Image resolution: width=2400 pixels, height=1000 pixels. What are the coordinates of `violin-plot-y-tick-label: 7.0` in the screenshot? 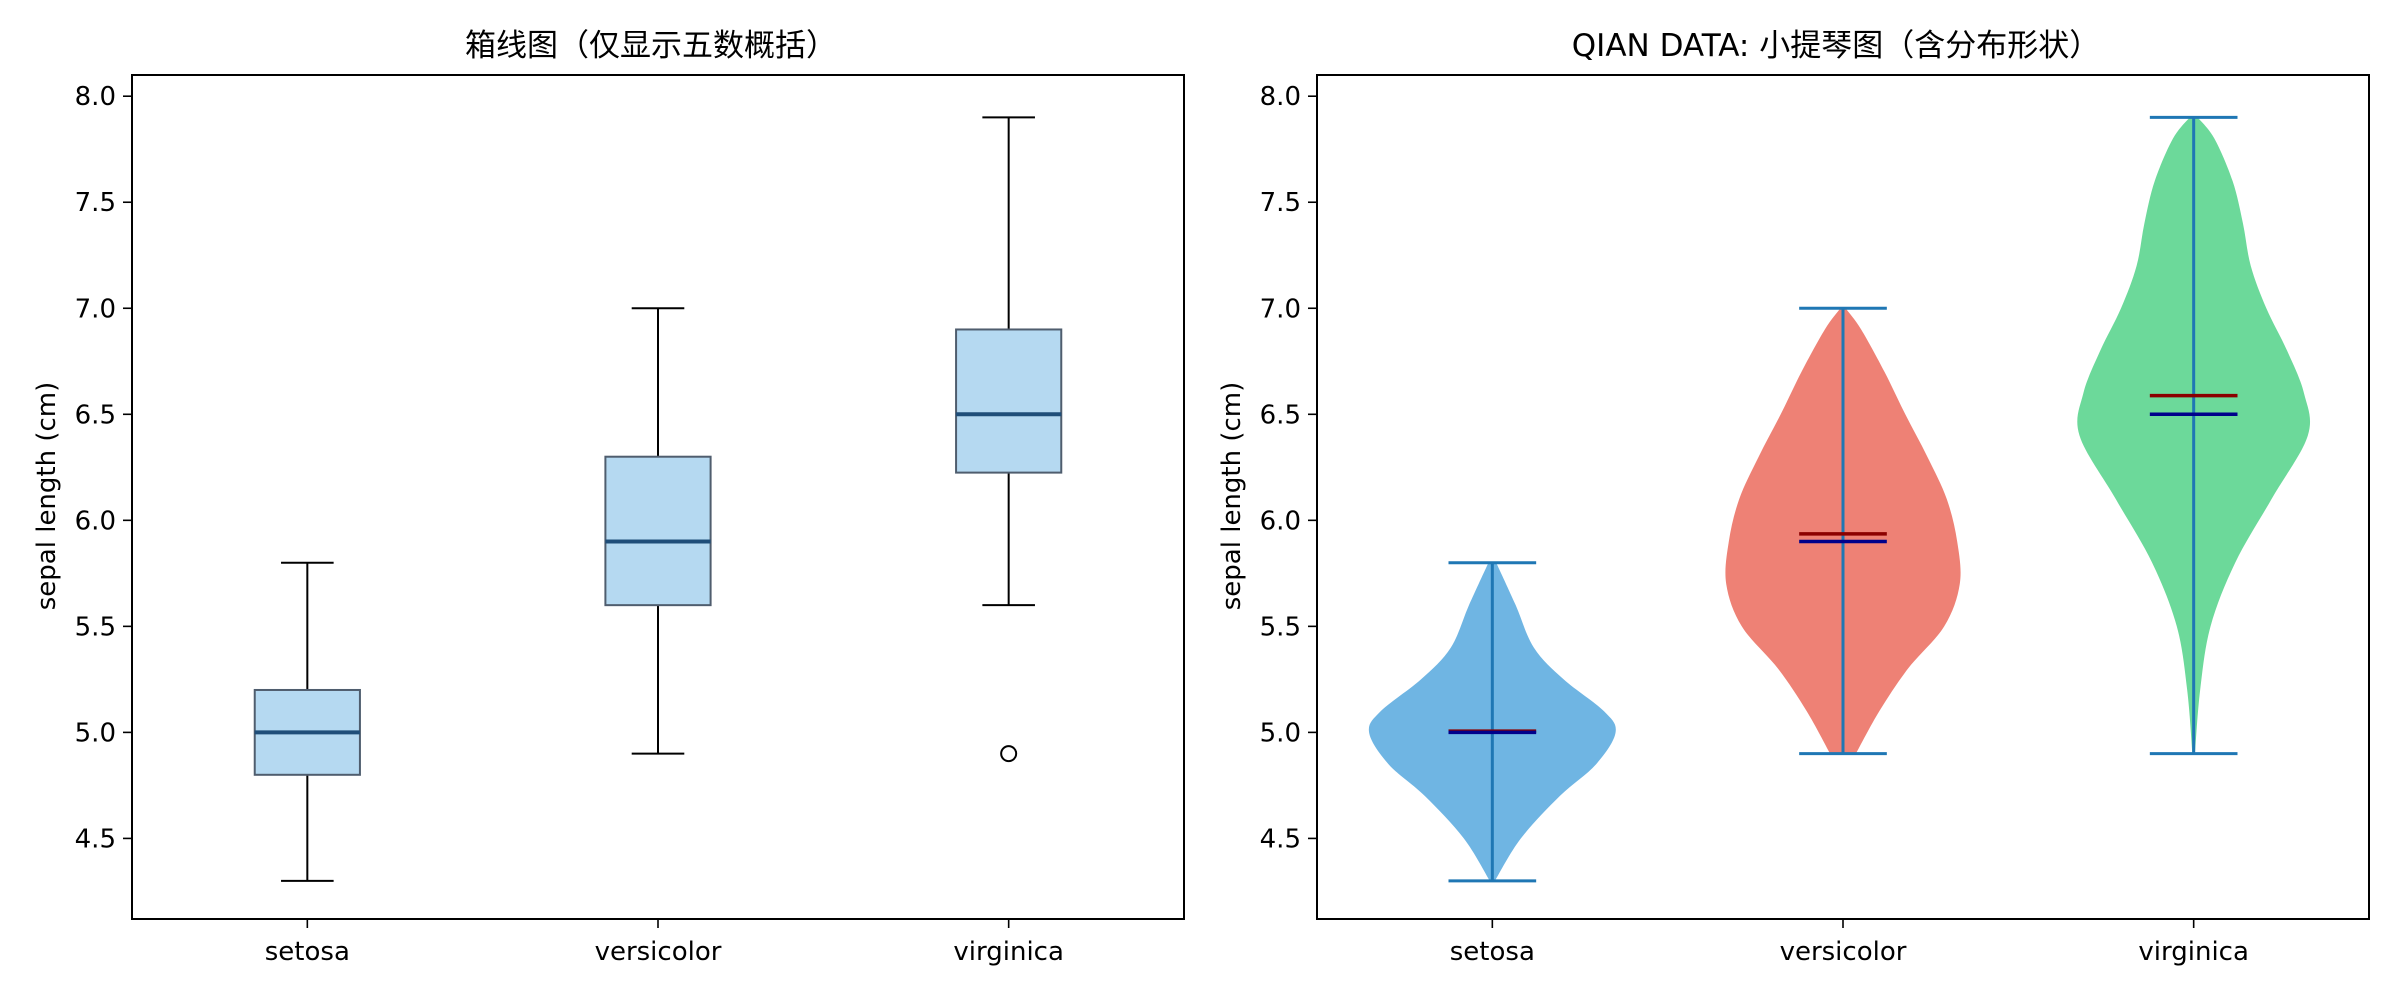 It's located at (1280, 309).